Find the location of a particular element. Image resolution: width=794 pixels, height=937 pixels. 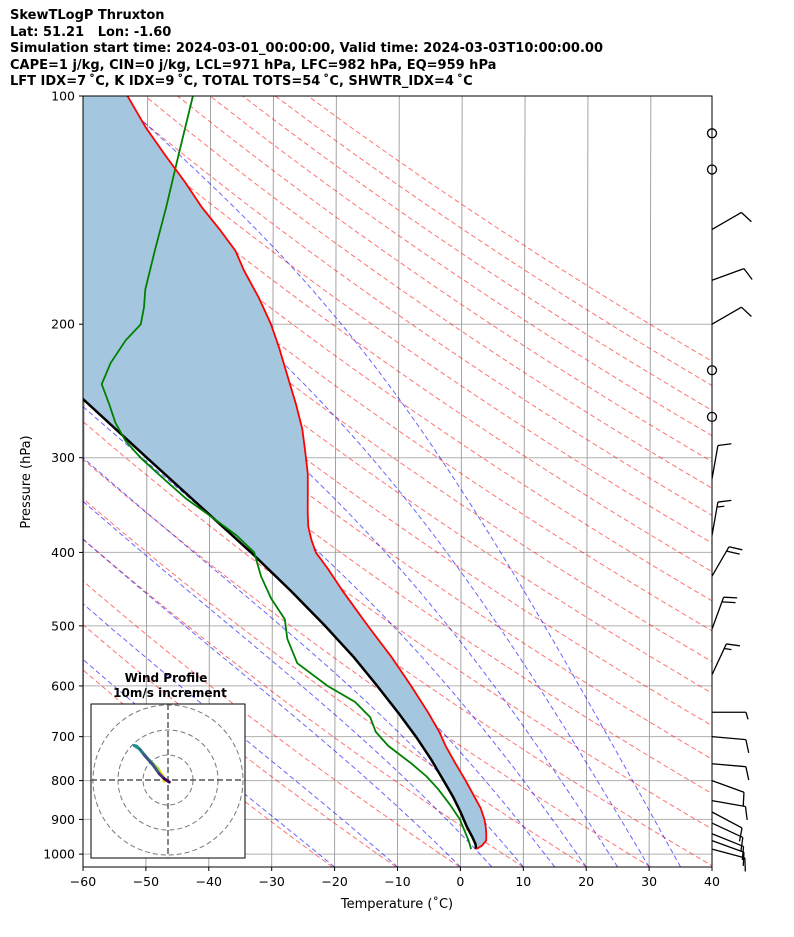

x-tick-label: −60 is located at coordinates (83, 881).